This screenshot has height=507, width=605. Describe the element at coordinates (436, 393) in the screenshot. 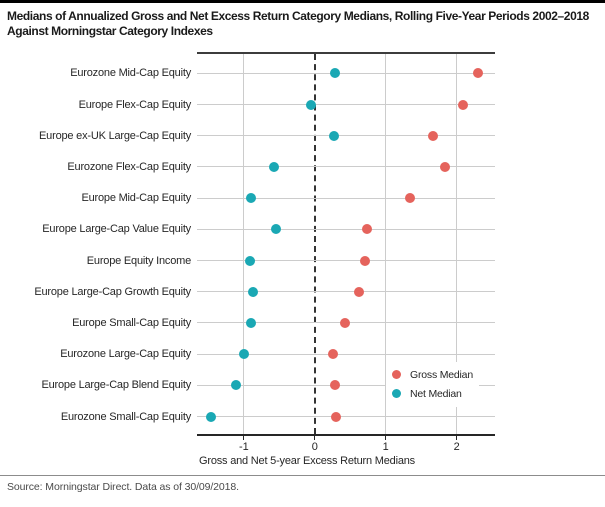

I see `legend-label-net: Net Median` at that location.